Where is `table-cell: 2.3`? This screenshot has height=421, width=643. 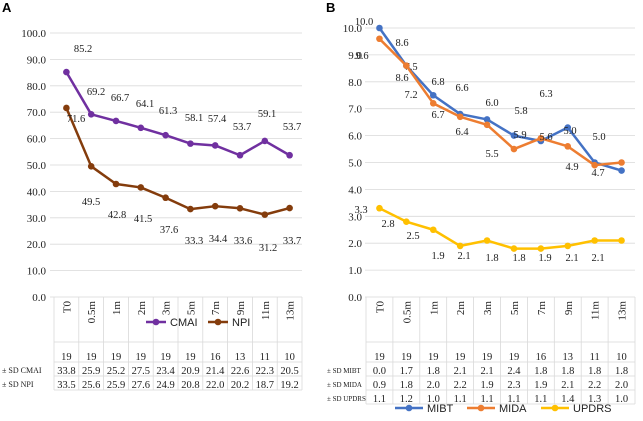 table-cell: 2.3 is located at coordinates (513, 385).